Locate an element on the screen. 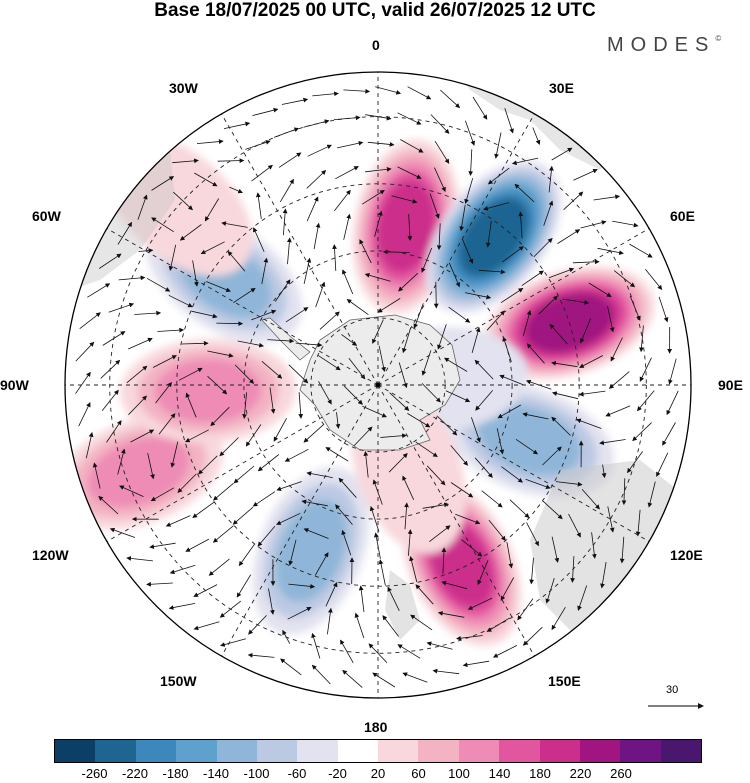 Image resolution: width=750 pixels, height=783 pixels. south-america-land is located at coordinates (122, 220).